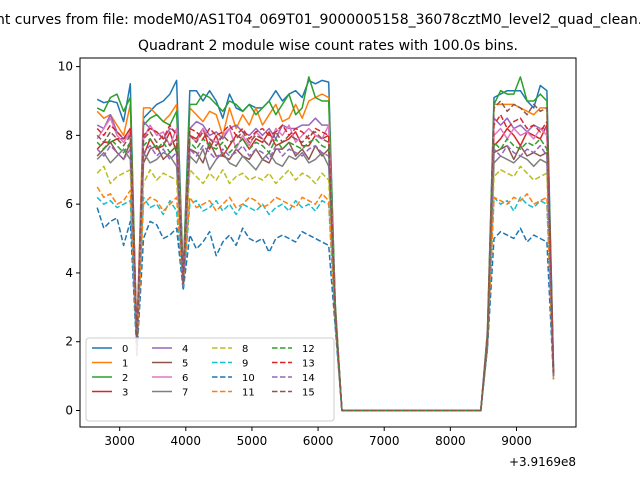 The width and height of the screenshot is (640, 484). What do you see at coordinates (125, 349) in the screenshot?
I see `legend-label-0: 0` at bounding box center [125, 349].